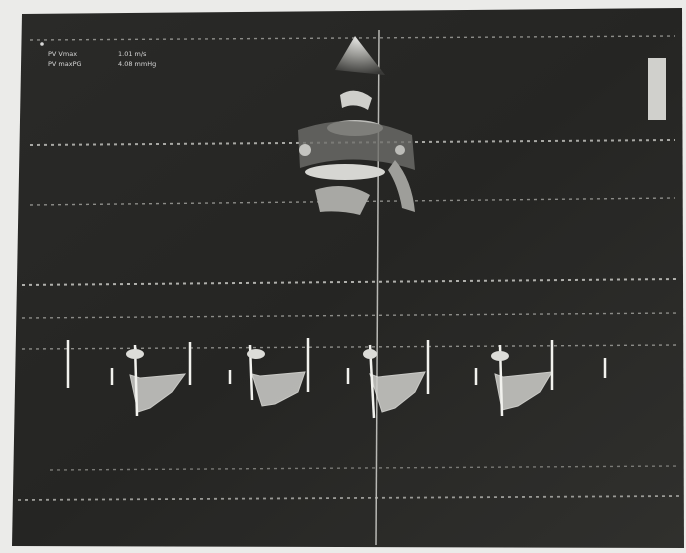 The width and height of the screenshot is (686, 553). Describe the element at coordinates (317, 355) in the screenshot. I see `doppler-blobs` at that location.